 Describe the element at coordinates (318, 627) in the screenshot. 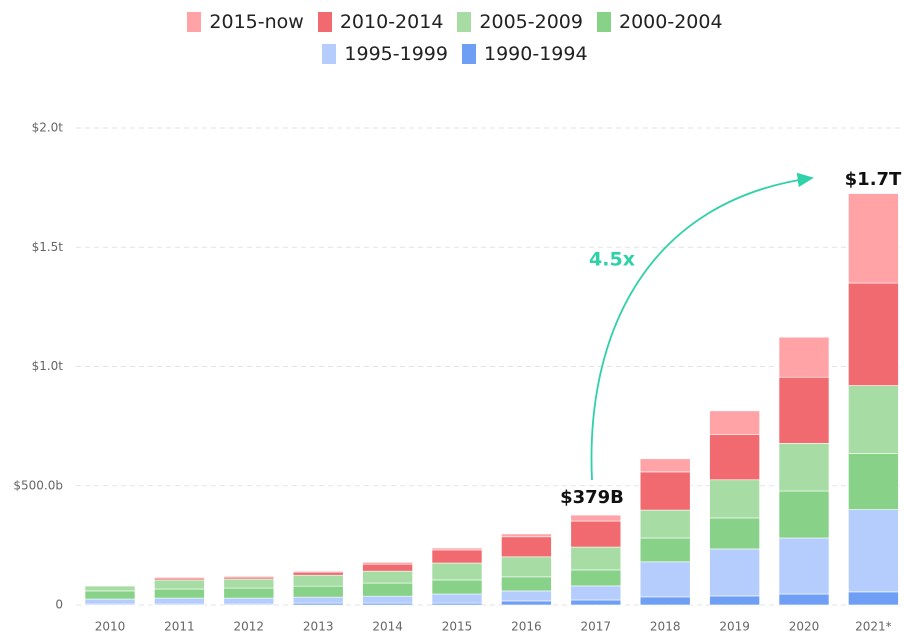

I see `x-tick-label: 2013` at that location.